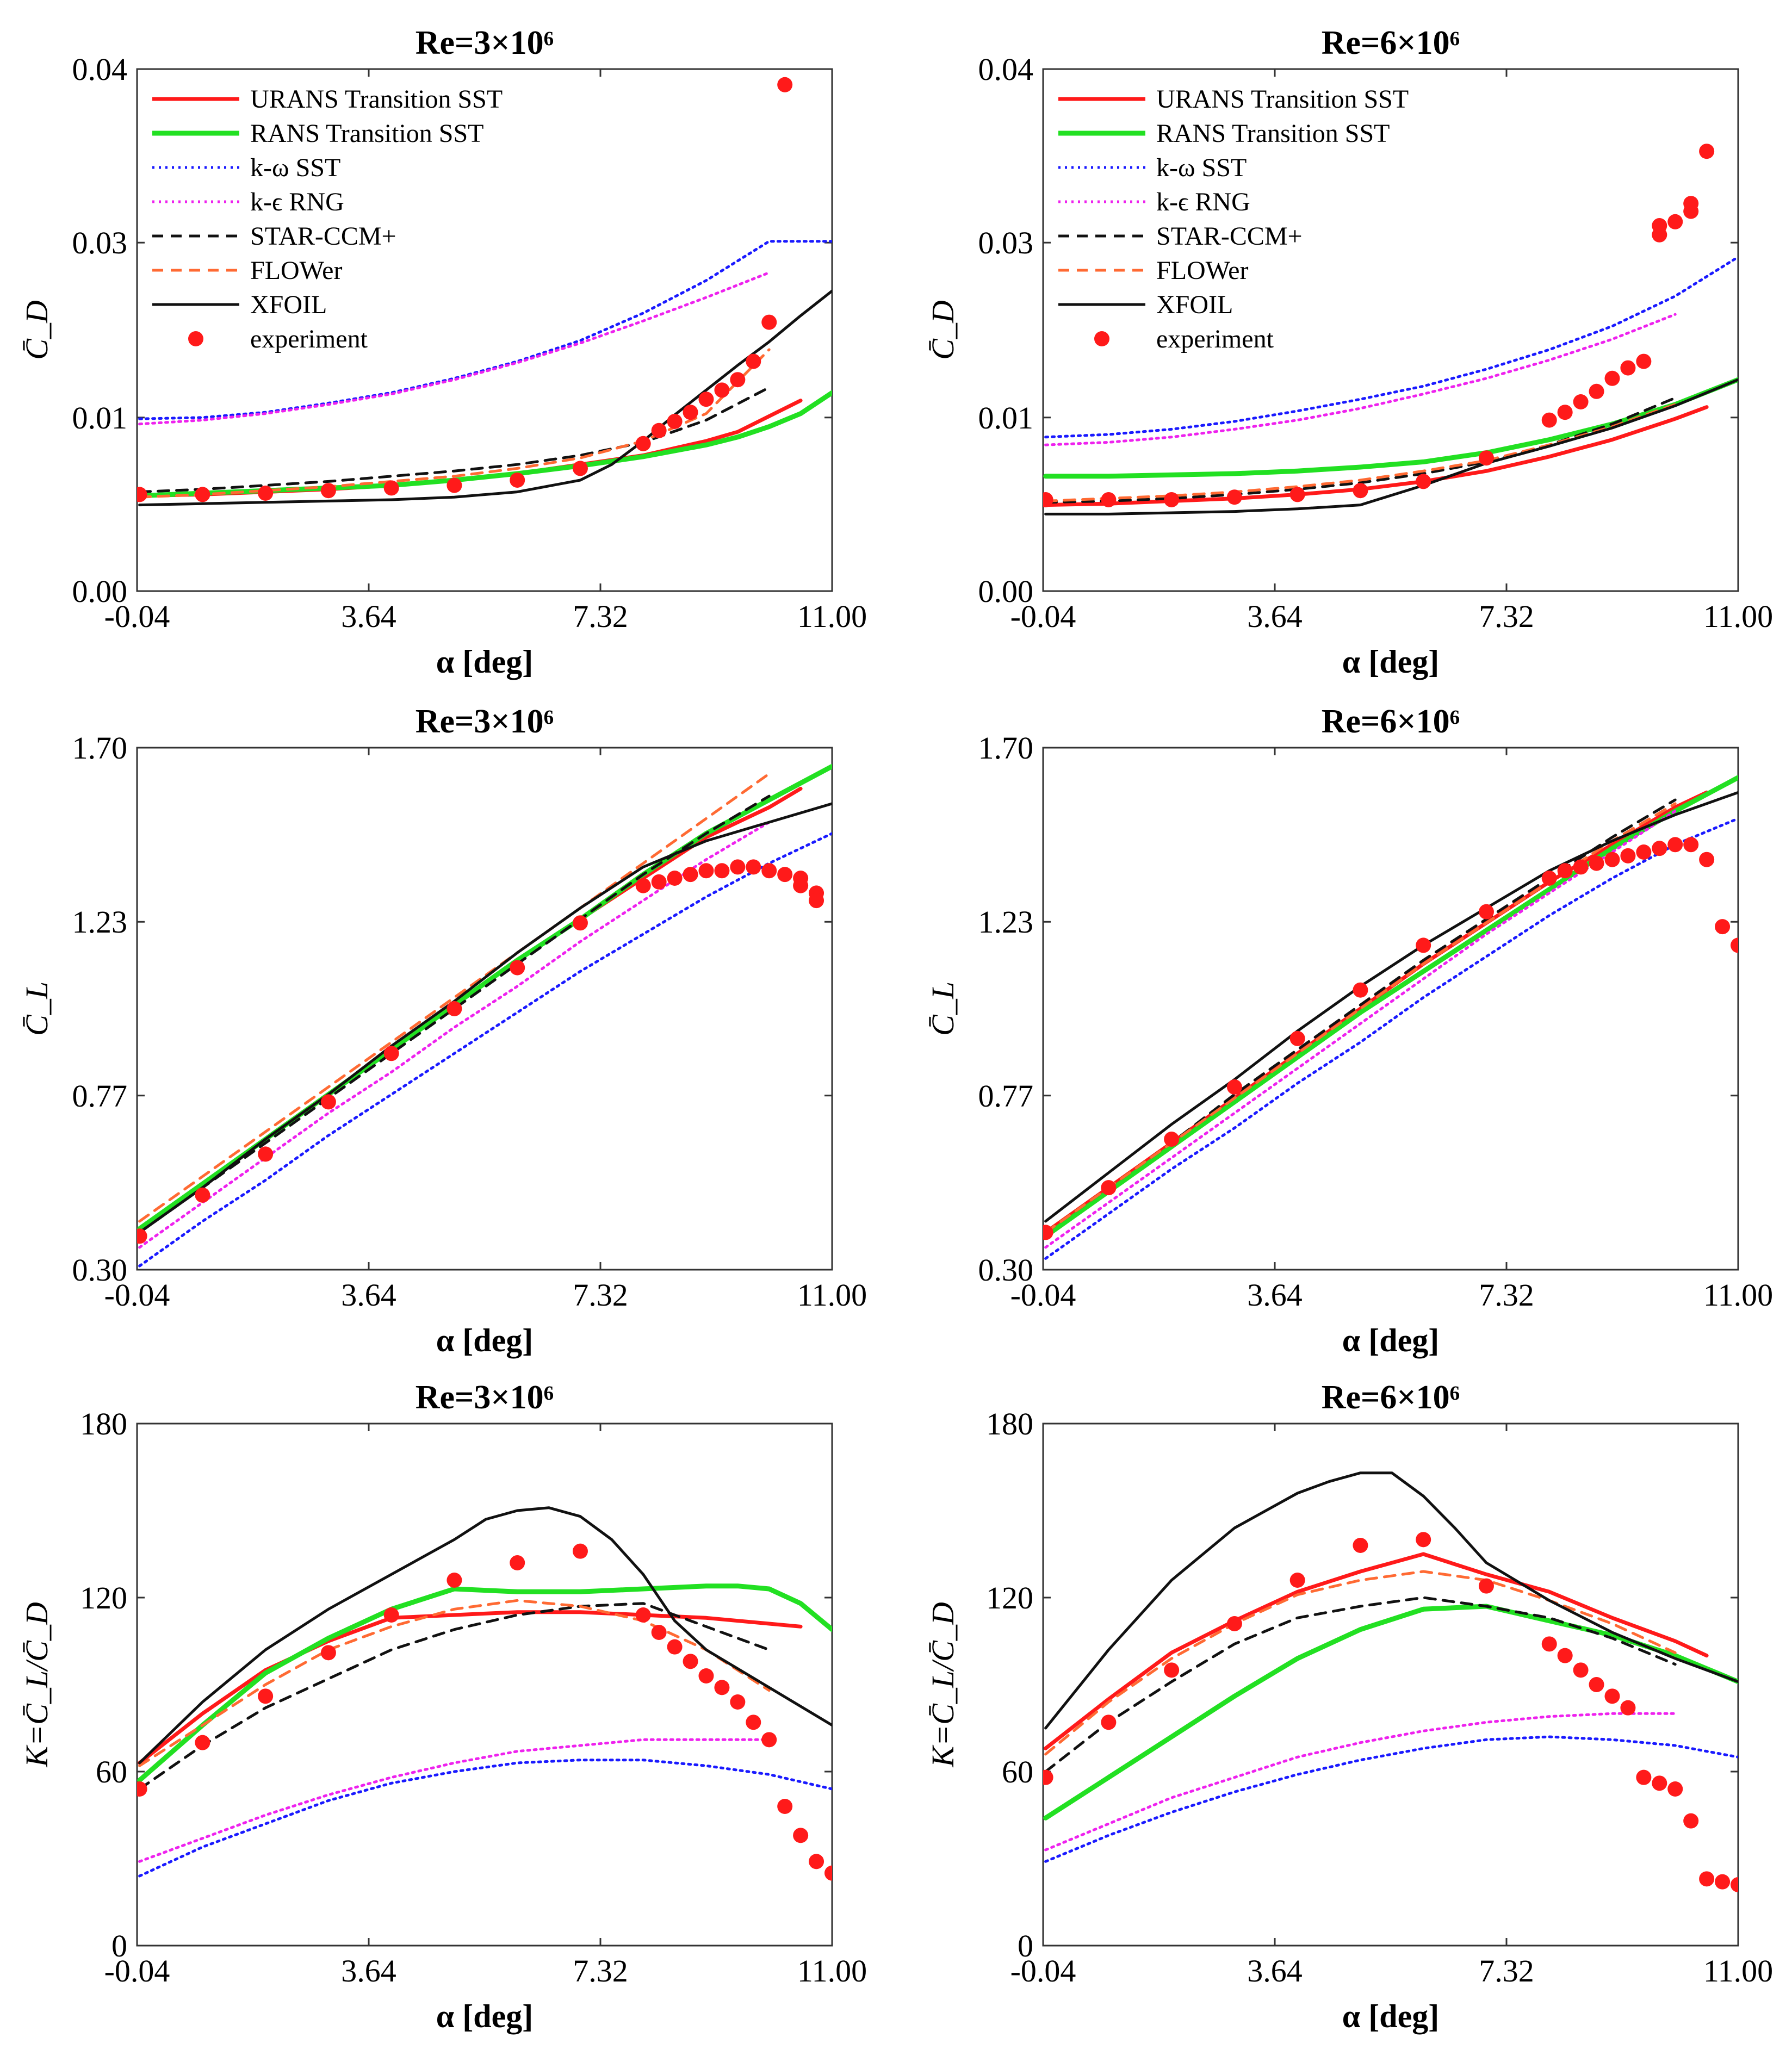  Describe the element at coordinates (100, 69) in the screenshot. I see `y-tick-label: 0.04` at that location.